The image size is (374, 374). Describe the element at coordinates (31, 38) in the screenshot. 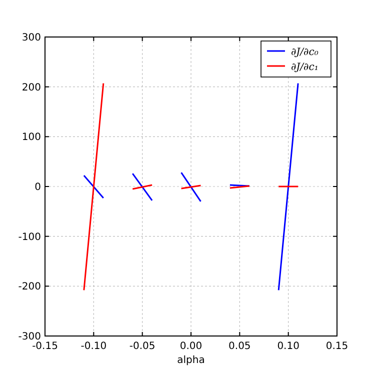

I see `y-tick-label: 300` at that location.